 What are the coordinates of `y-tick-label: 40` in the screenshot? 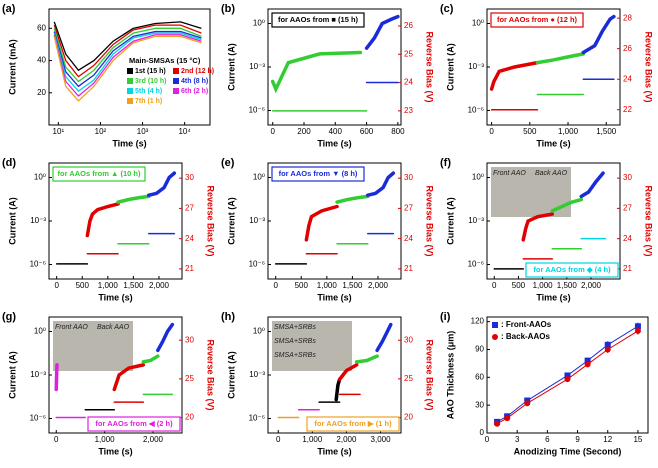 It's located at (41, 60).